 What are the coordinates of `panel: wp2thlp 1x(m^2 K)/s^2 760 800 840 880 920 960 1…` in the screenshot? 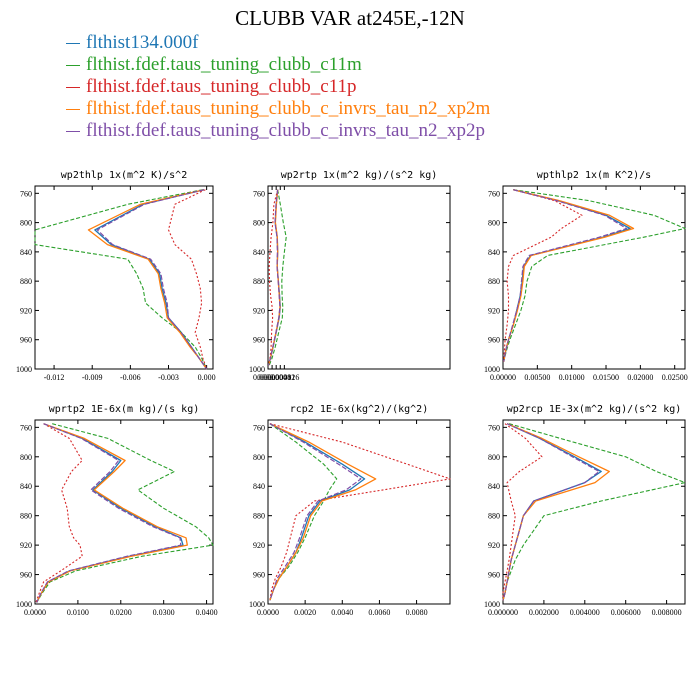 It's located at (116, 276).